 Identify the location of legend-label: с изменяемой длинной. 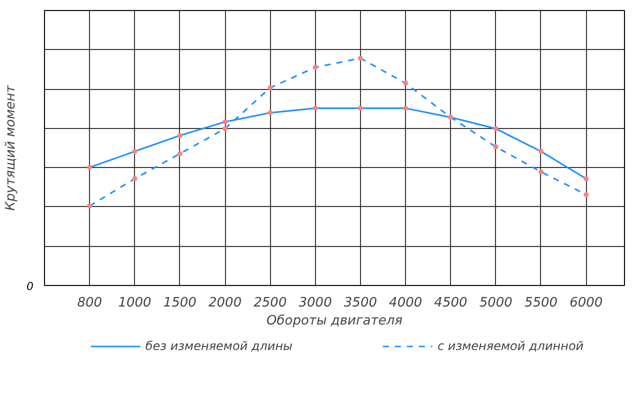
(511, 346).